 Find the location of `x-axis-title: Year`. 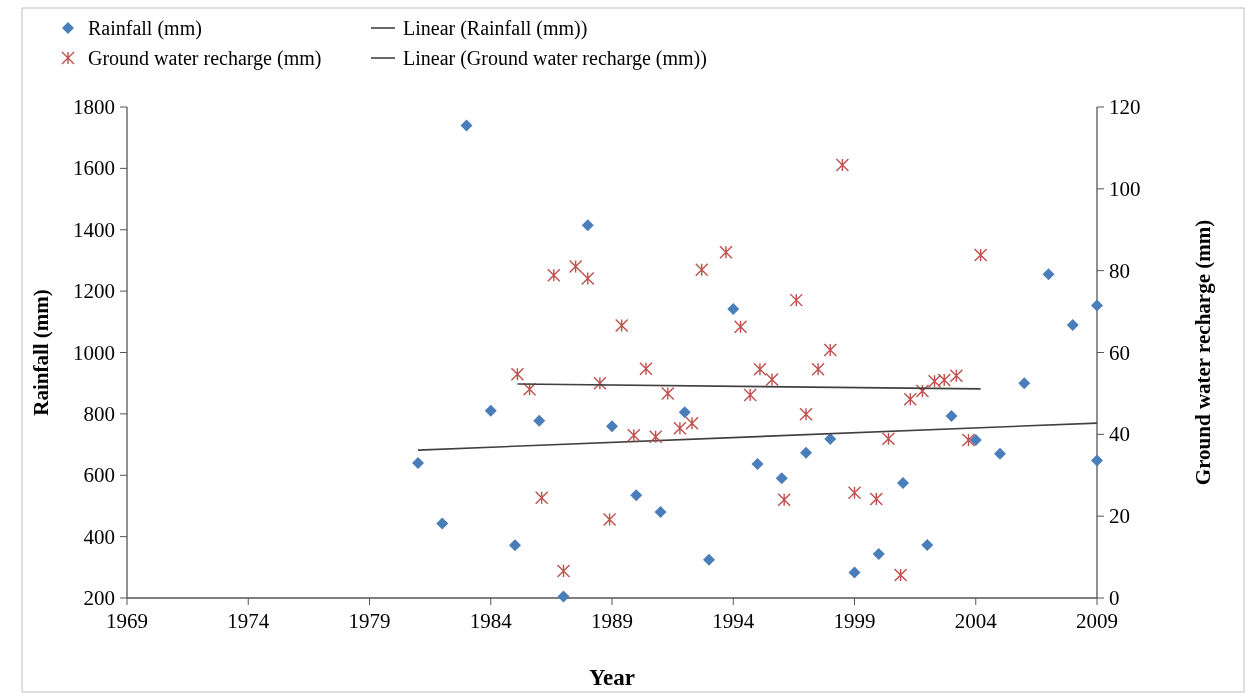

x-axis-title: Year is located at coordinates (612, 677).